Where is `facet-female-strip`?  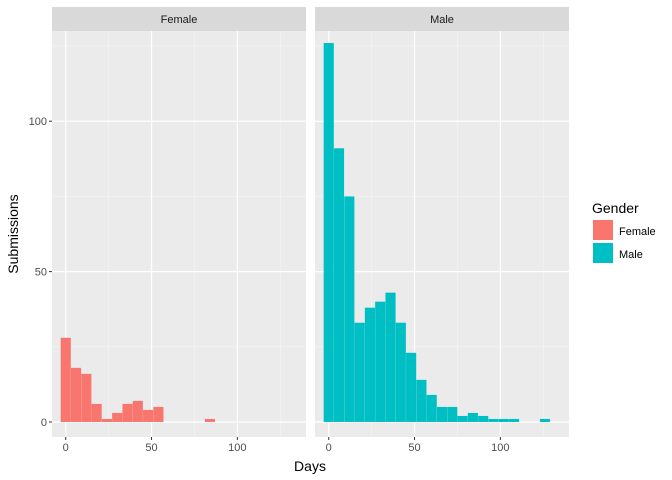
facet-female-strip is located at coordinates (179, 19).